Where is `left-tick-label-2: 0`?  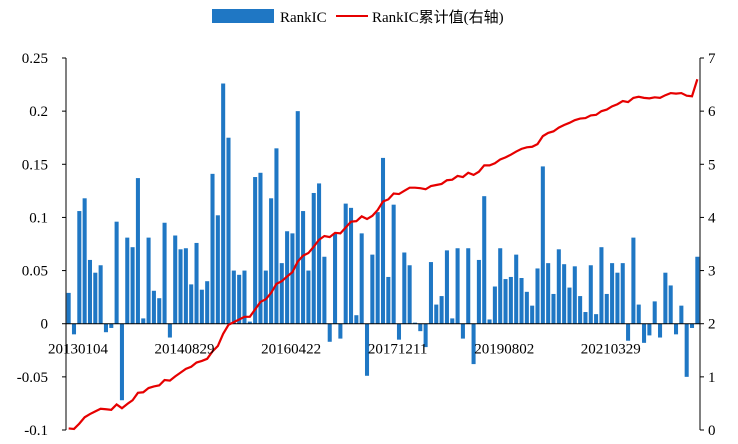
left-tick-label-2: 0 is located at coordinates (45, 325).